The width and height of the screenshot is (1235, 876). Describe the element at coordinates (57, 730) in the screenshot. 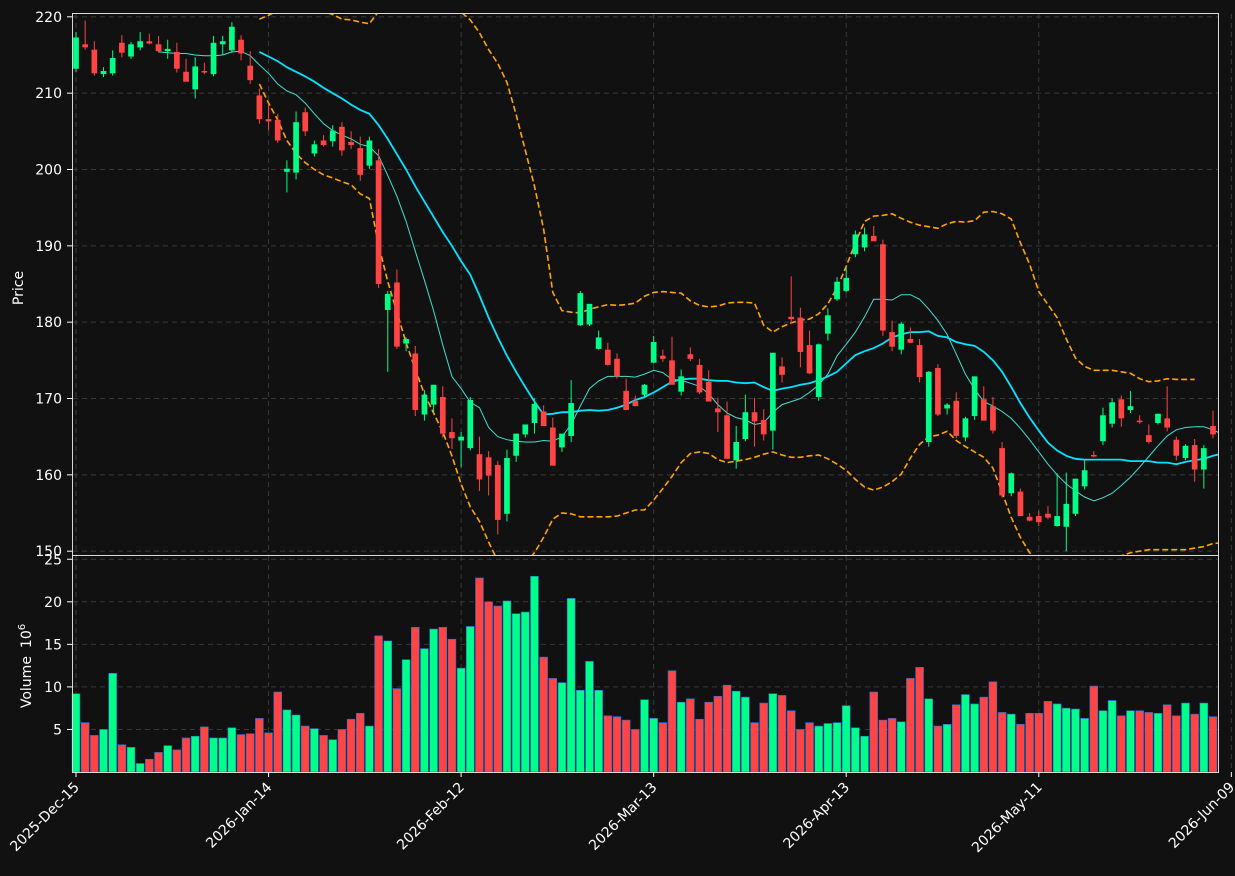

I see `volume-tick-label: 5` at that location.